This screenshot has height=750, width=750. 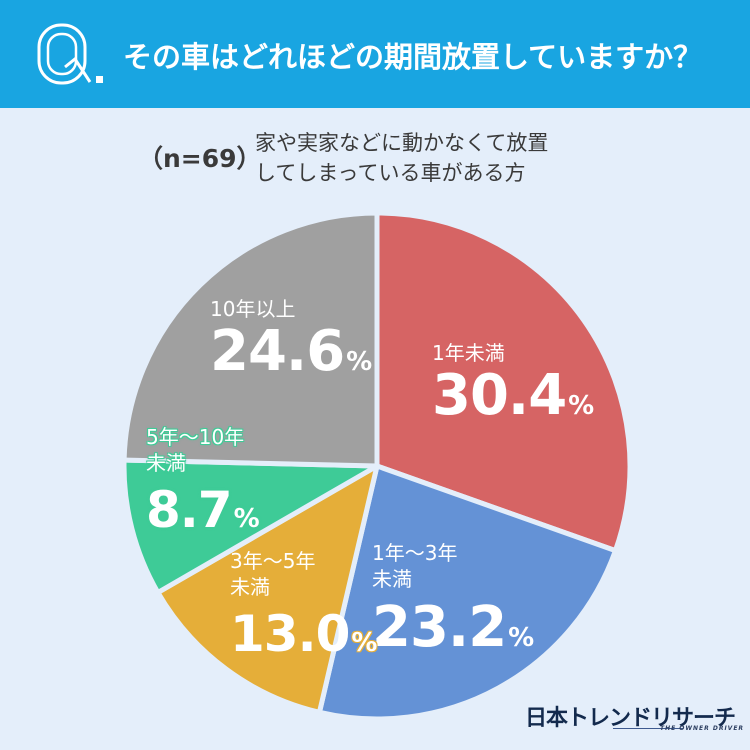 I want to click on slice-label-over-10yr: 10年以上 24.6%, so click(x=291, y=340).